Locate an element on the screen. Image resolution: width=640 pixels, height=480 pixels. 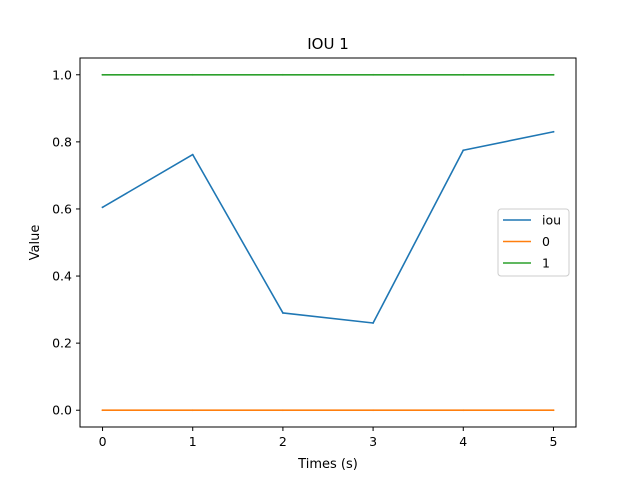
legend-label-1: 1 is located at coordinates (546, 263).